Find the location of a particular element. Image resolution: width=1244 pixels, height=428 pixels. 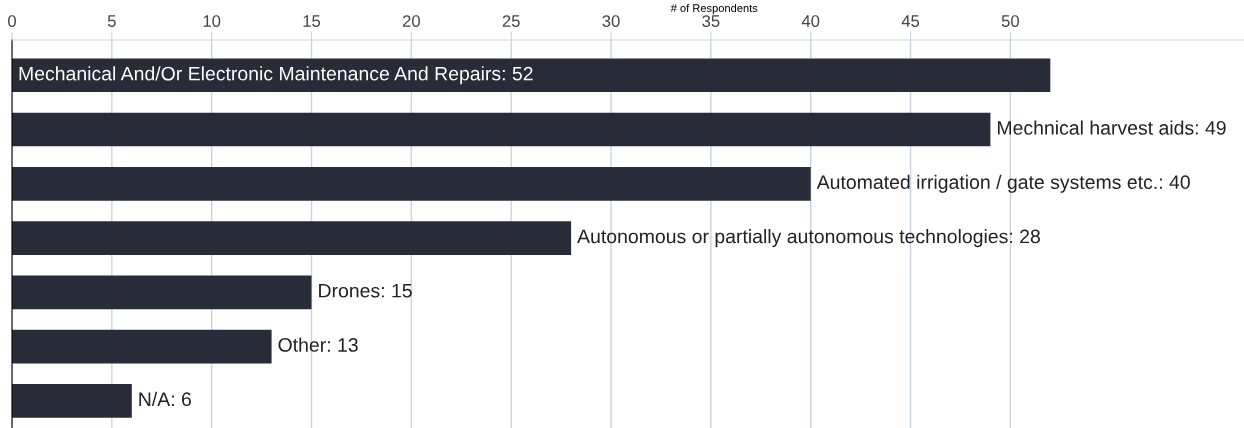

y-tick-label: Automated irrigation / gate systems etc.: 40 is located at coordinates (1003, 183).